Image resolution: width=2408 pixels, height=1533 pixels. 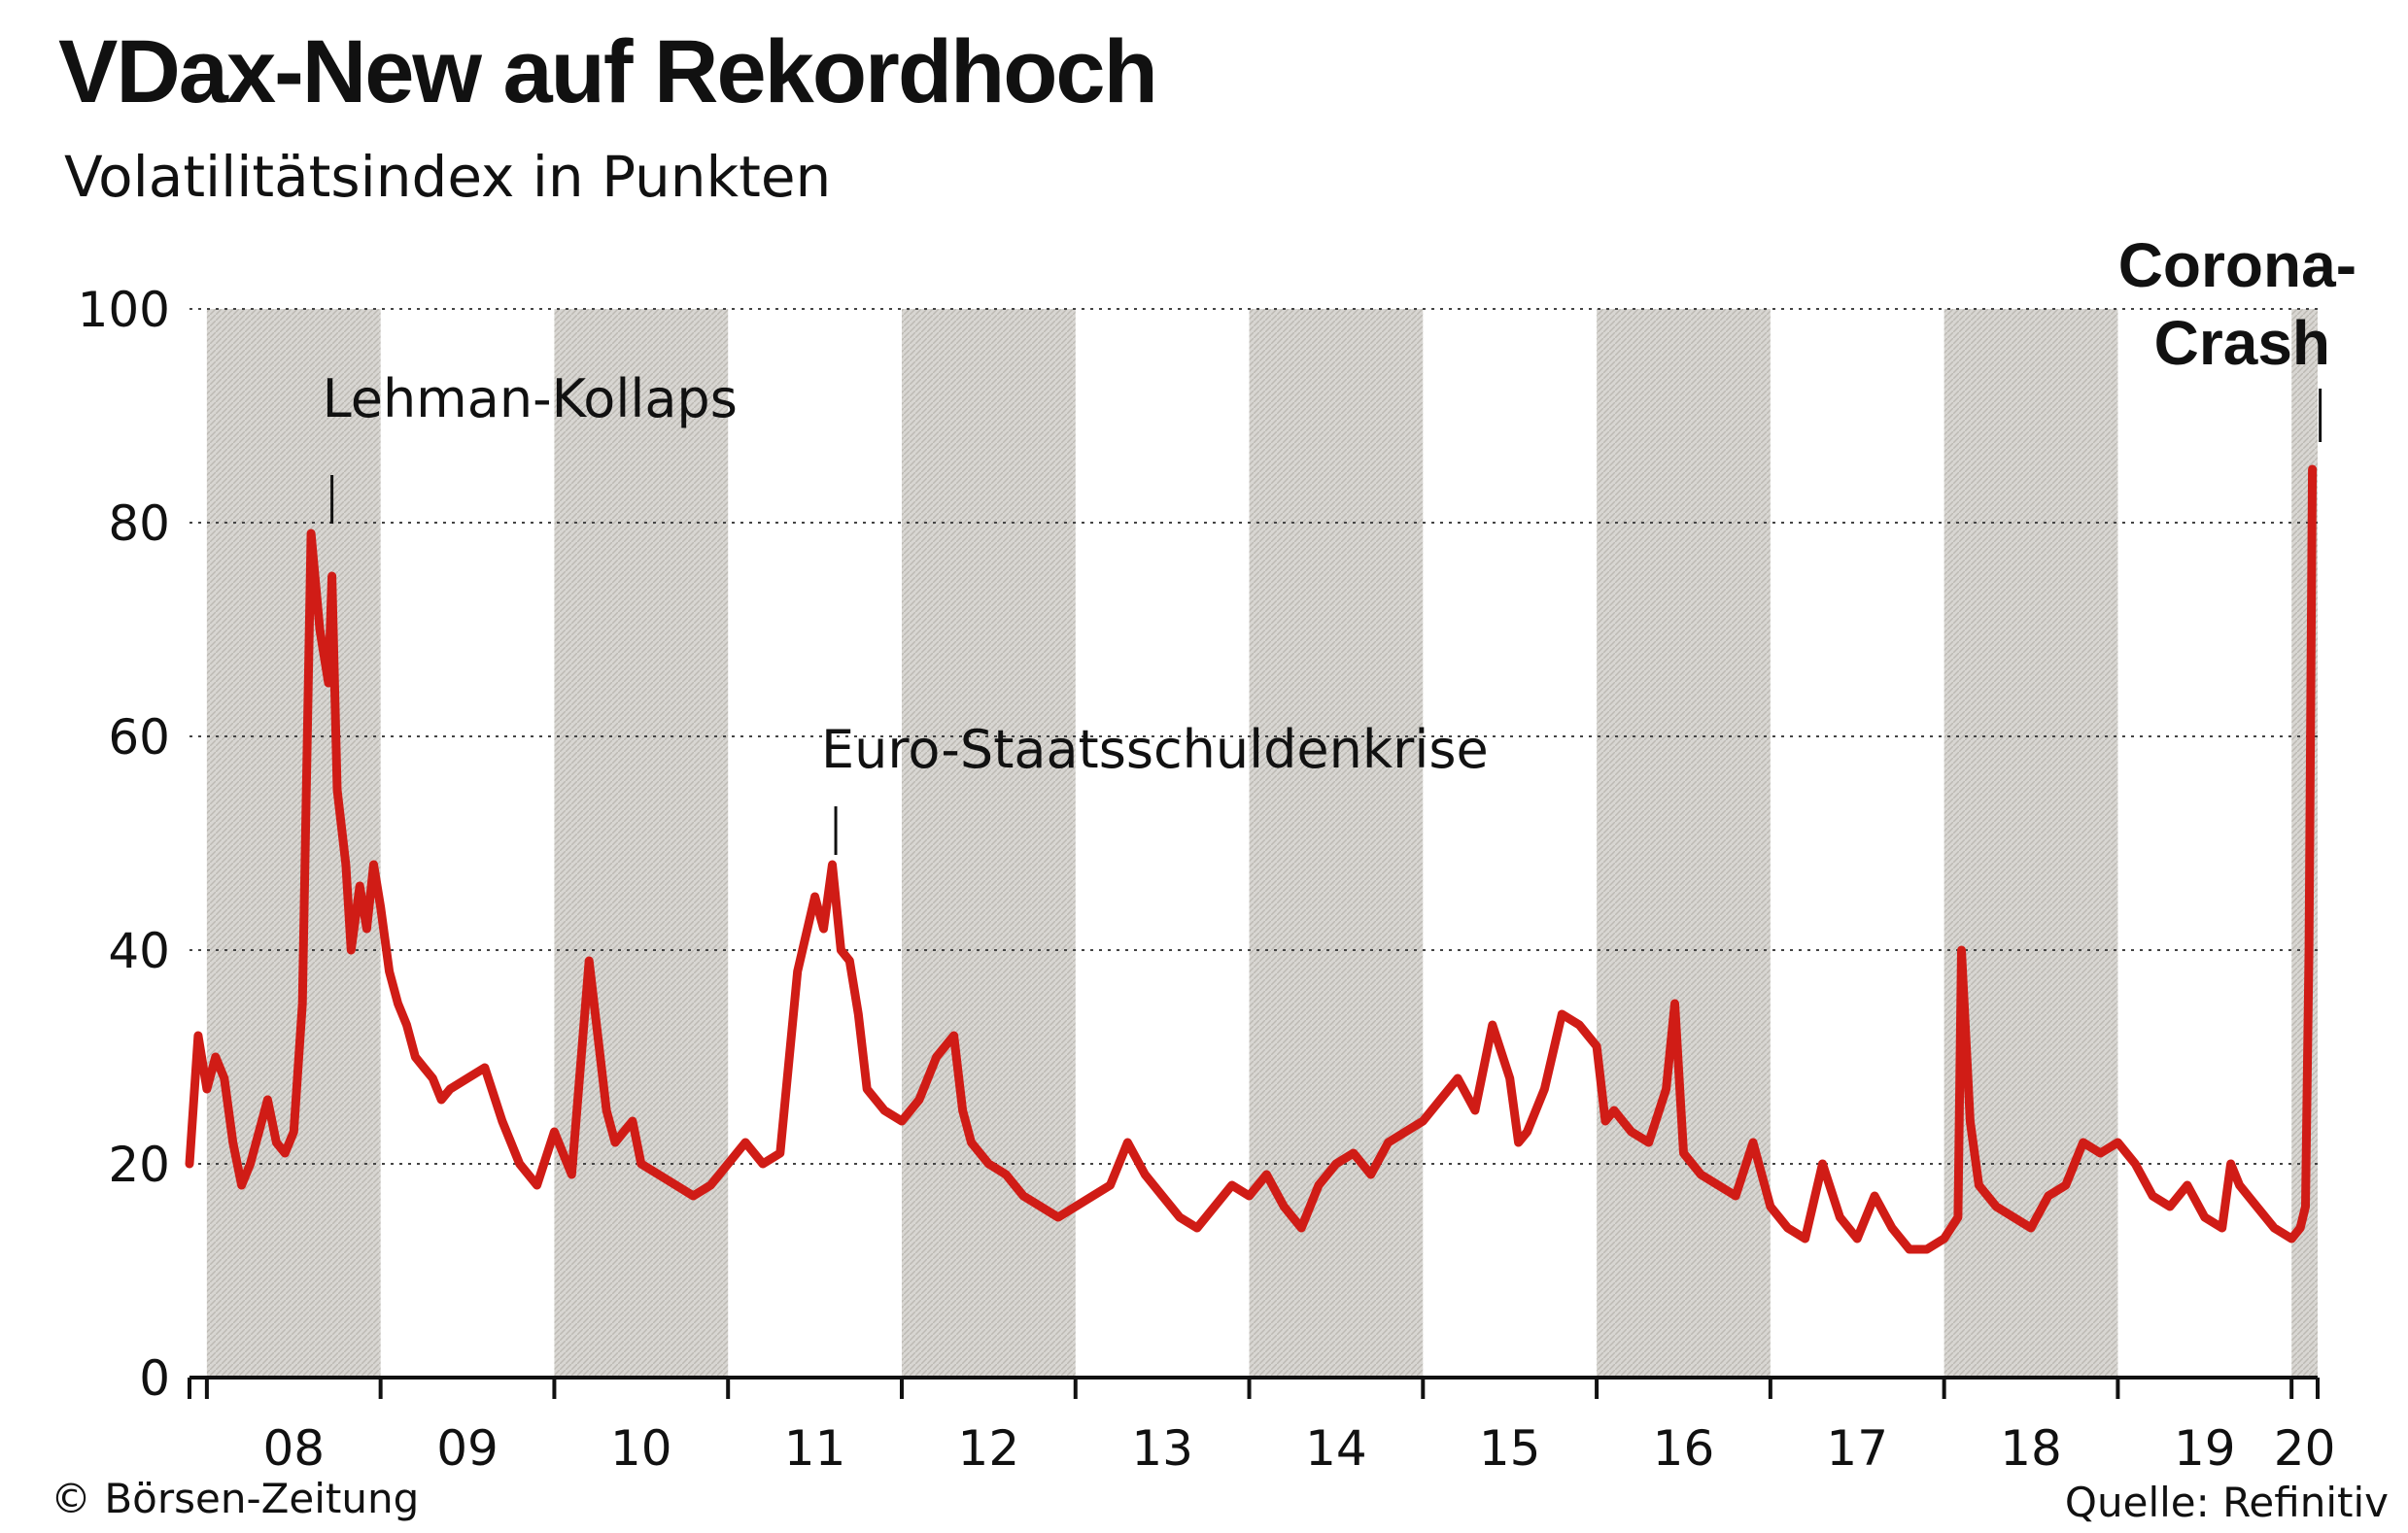 I want to click on y-tick-label-100: 100, so click(x=124, y=310).